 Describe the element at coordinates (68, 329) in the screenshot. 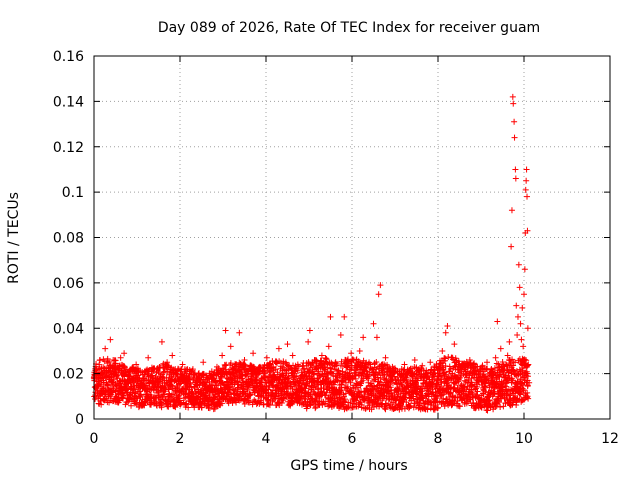

I see `y-tick-label: 0.04` at that location.